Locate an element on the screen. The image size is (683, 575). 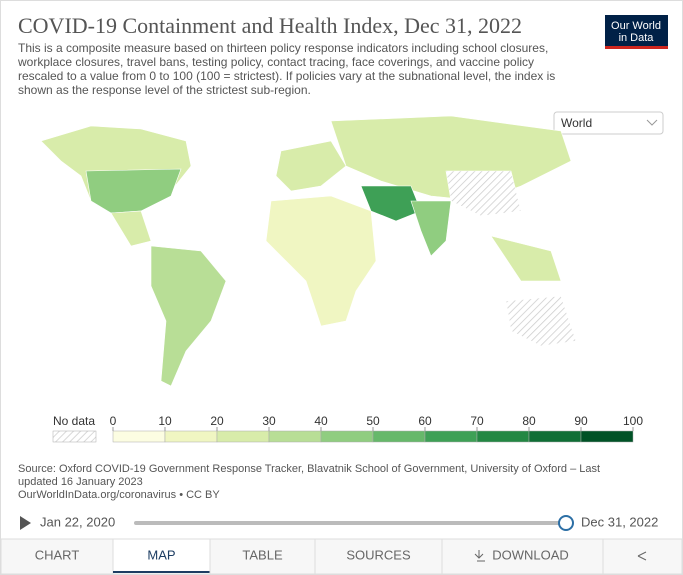
download-icon is located at coordinates (479, 556).